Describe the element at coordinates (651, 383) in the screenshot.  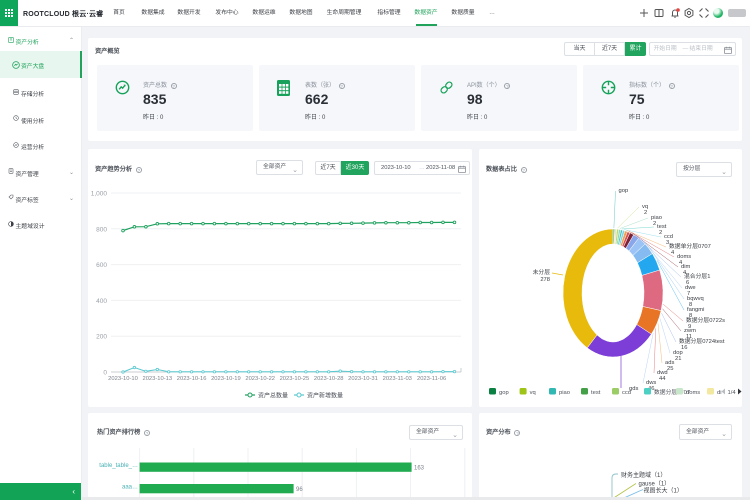
I see `svg-text: dws` at that location.